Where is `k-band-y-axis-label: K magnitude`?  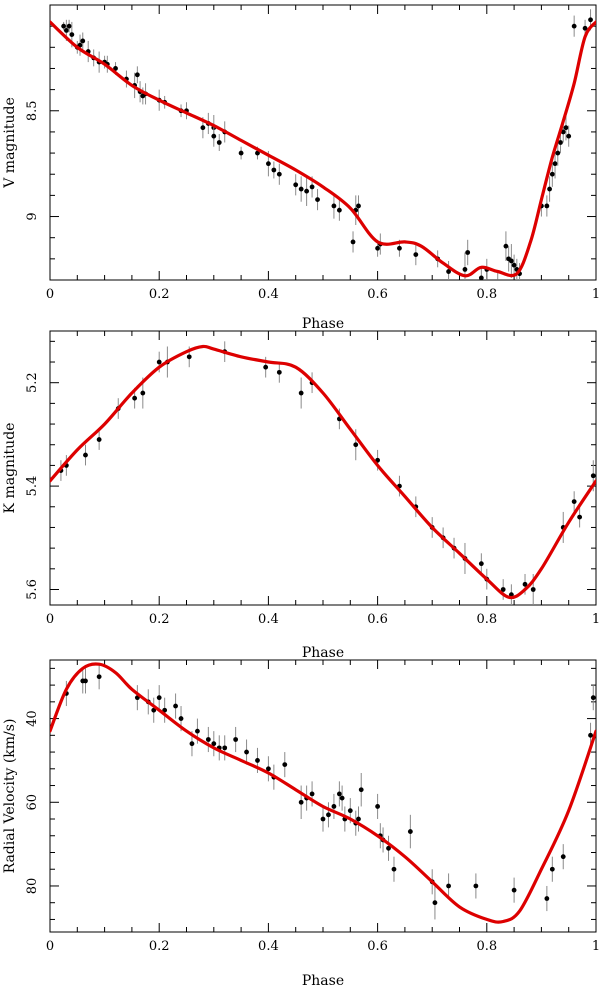
k-band-y-axis-label: K magnitude is located at coordinates (10, 468).